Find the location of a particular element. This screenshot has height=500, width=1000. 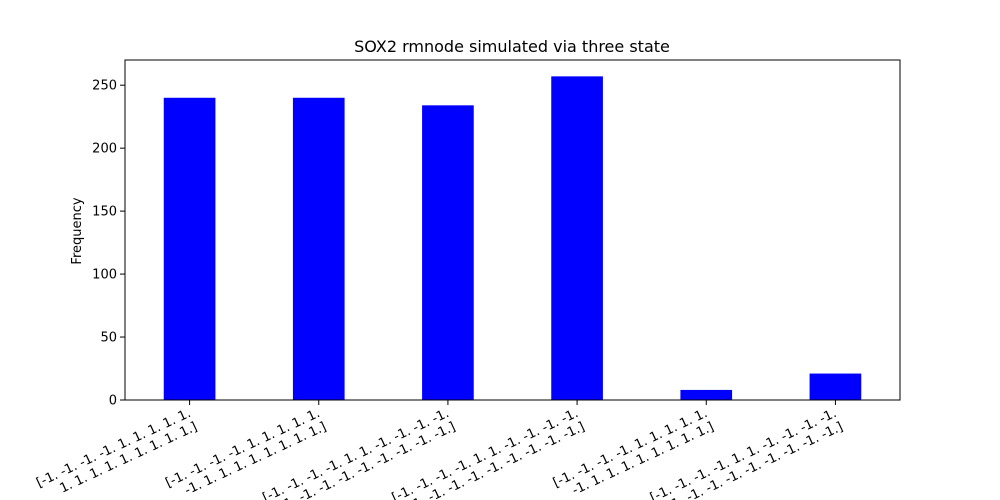

y-tick-label: 100 is located at coordinates (104, 275).